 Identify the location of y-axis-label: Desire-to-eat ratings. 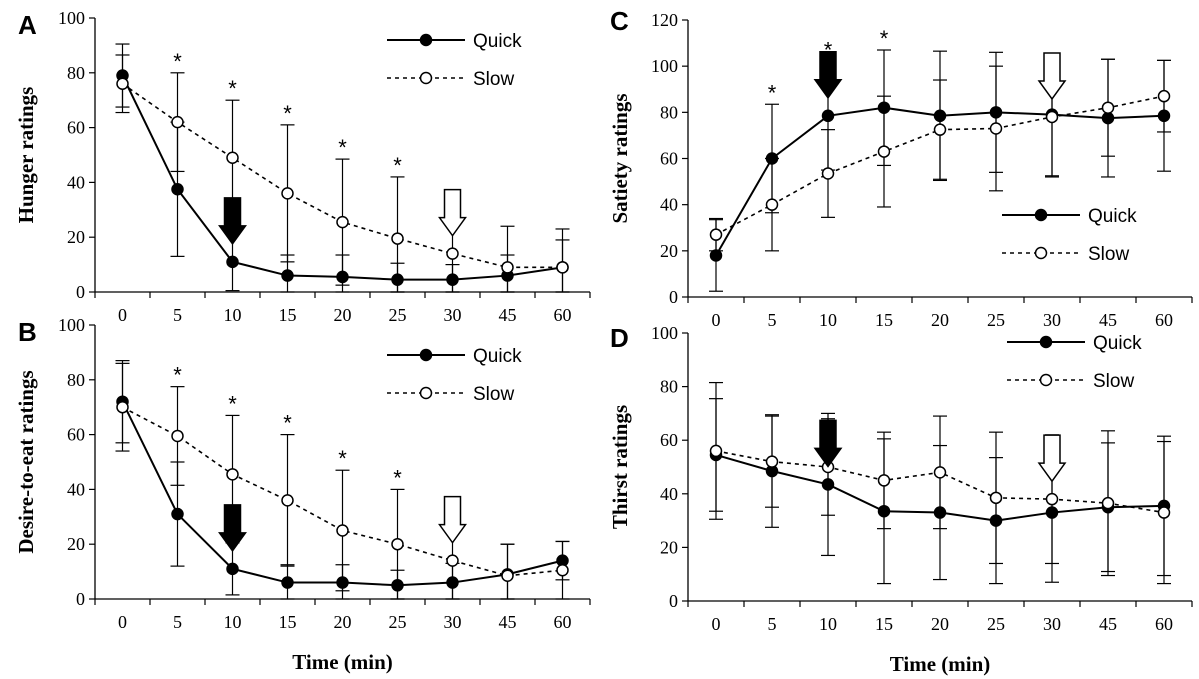
(26, 461).